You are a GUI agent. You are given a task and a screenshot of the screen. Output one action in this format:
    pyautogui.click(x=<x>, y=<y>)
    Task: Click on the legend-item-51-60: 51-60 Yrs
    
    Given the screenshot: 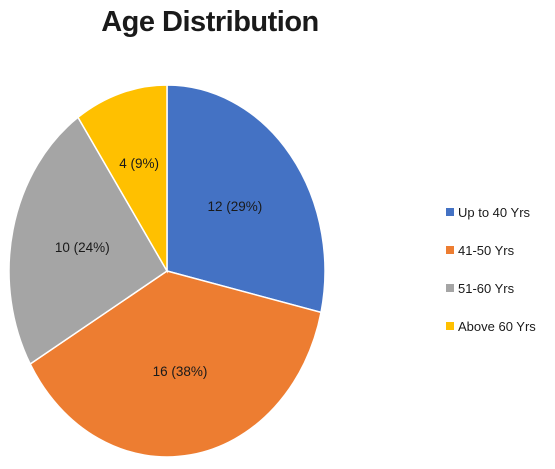 What is the action you would take?
    pyautogui.click(x=491, y=288)
    